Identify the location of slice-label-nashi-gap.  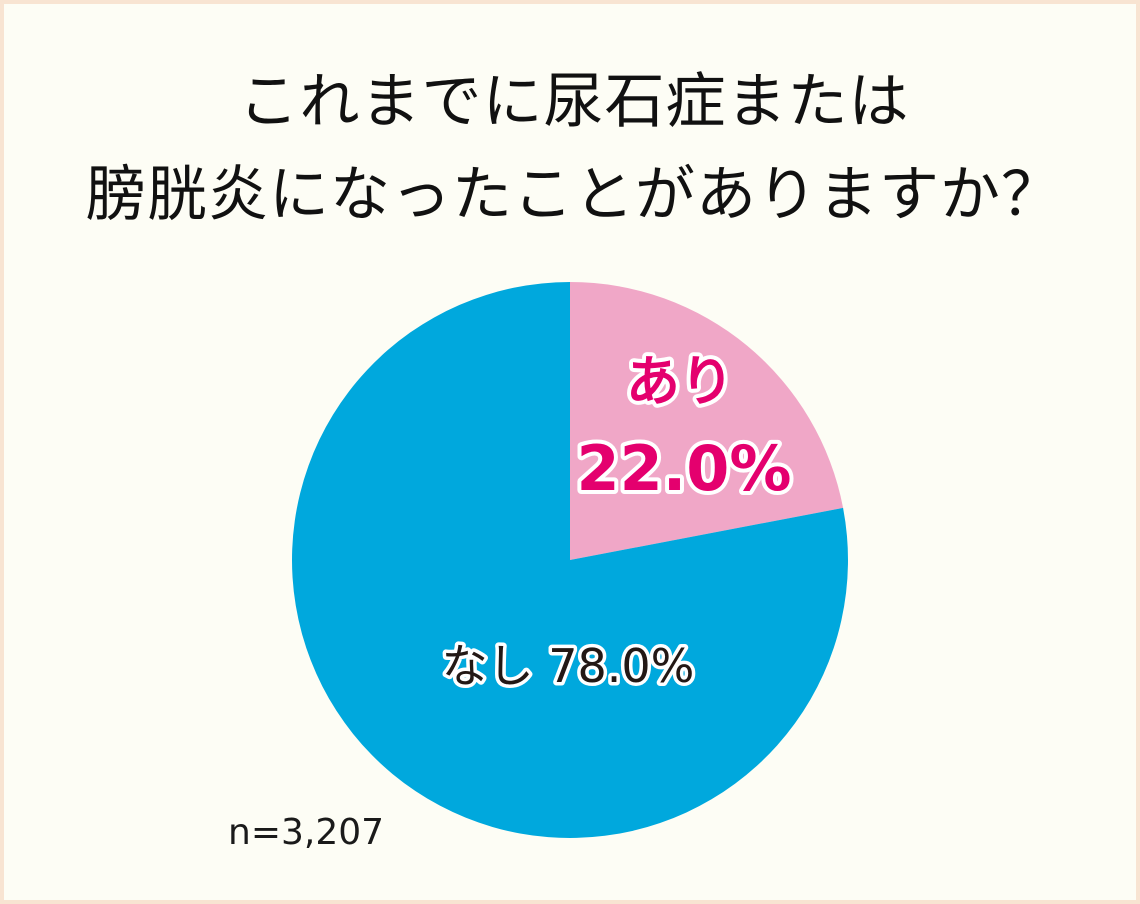
(541, 666).